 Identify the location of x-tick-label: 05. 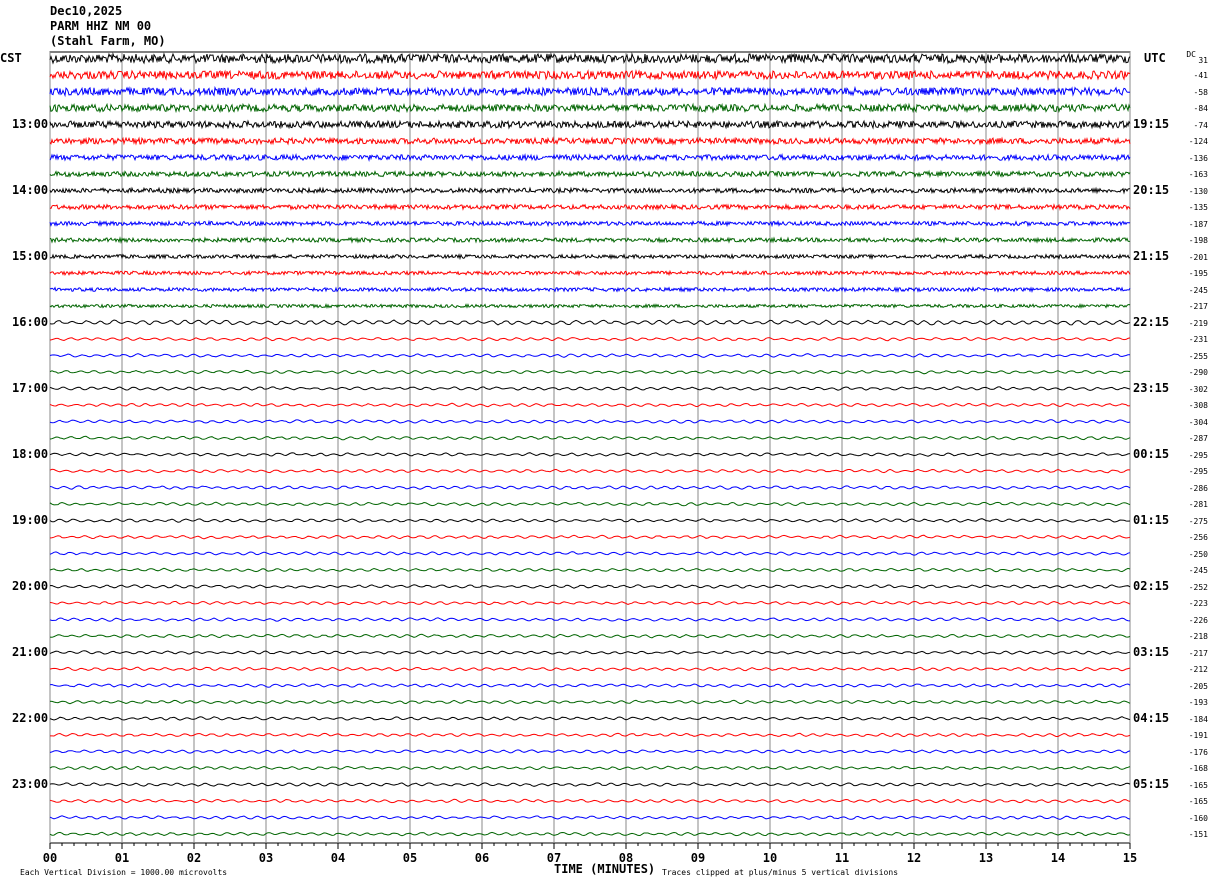
(410, 858).